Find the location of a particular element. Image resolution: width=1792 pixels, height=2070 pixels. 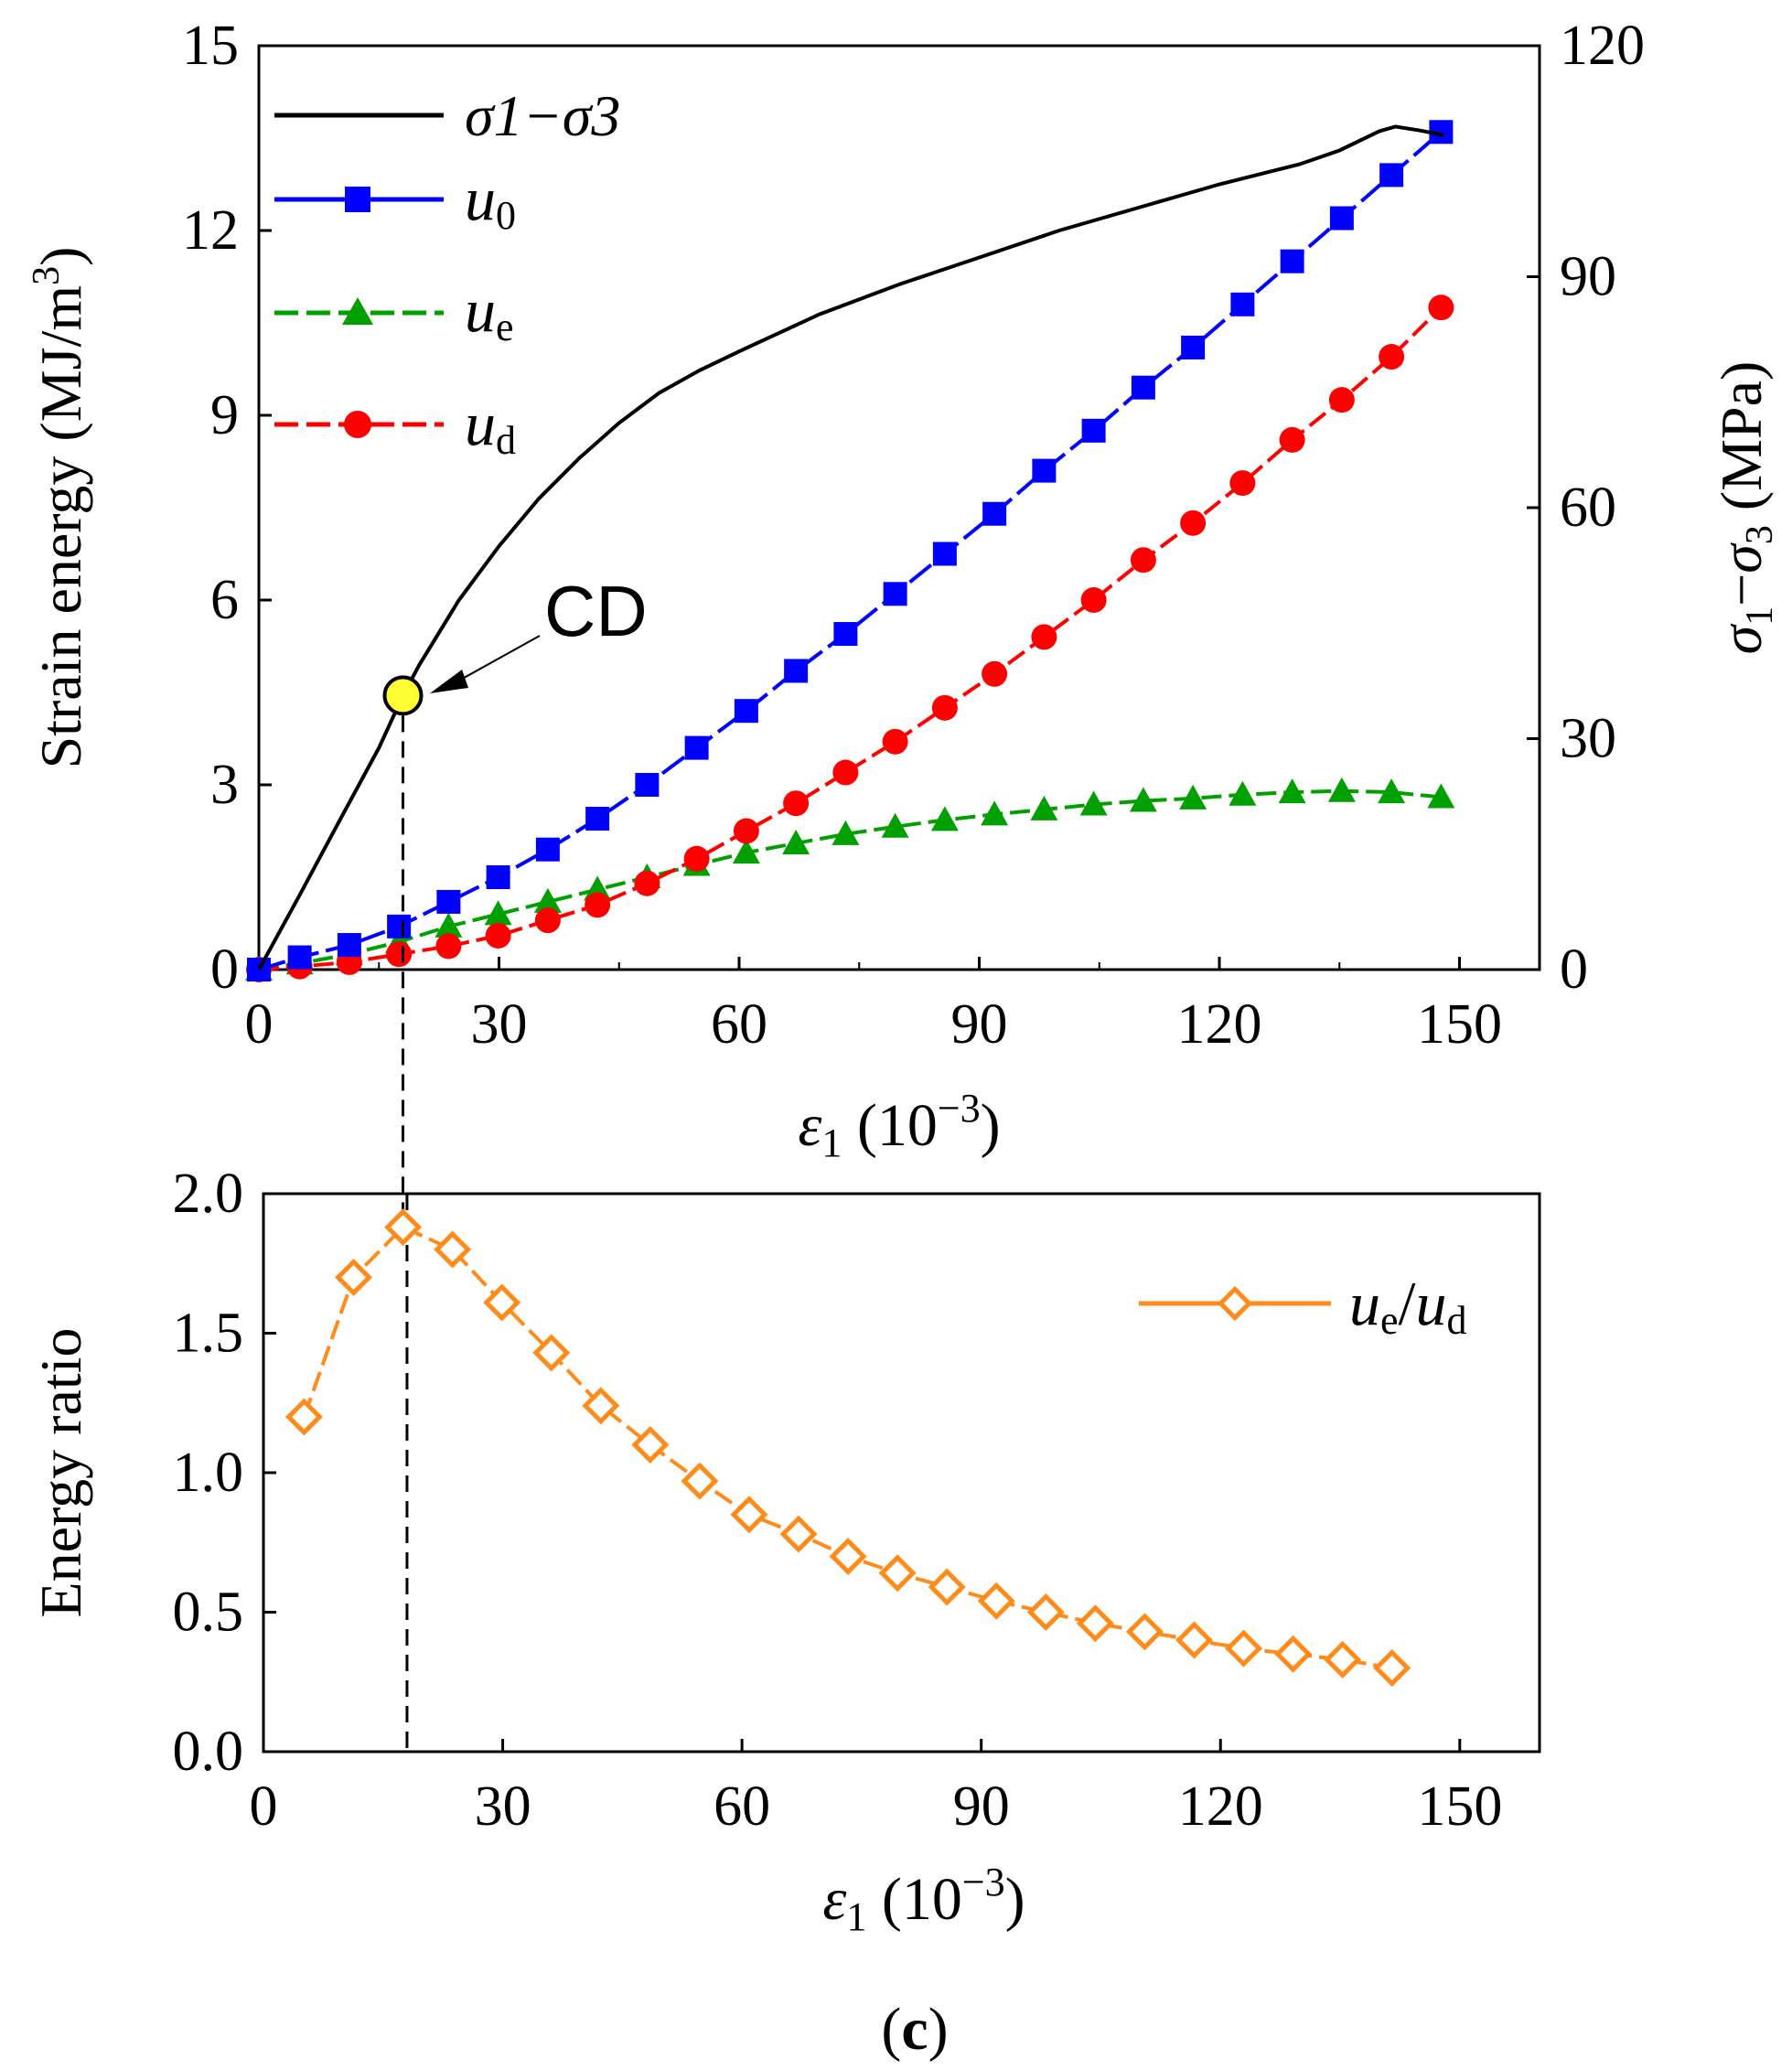

bottom-x-tick-label: 60 is located at coordinates (742, 1807).